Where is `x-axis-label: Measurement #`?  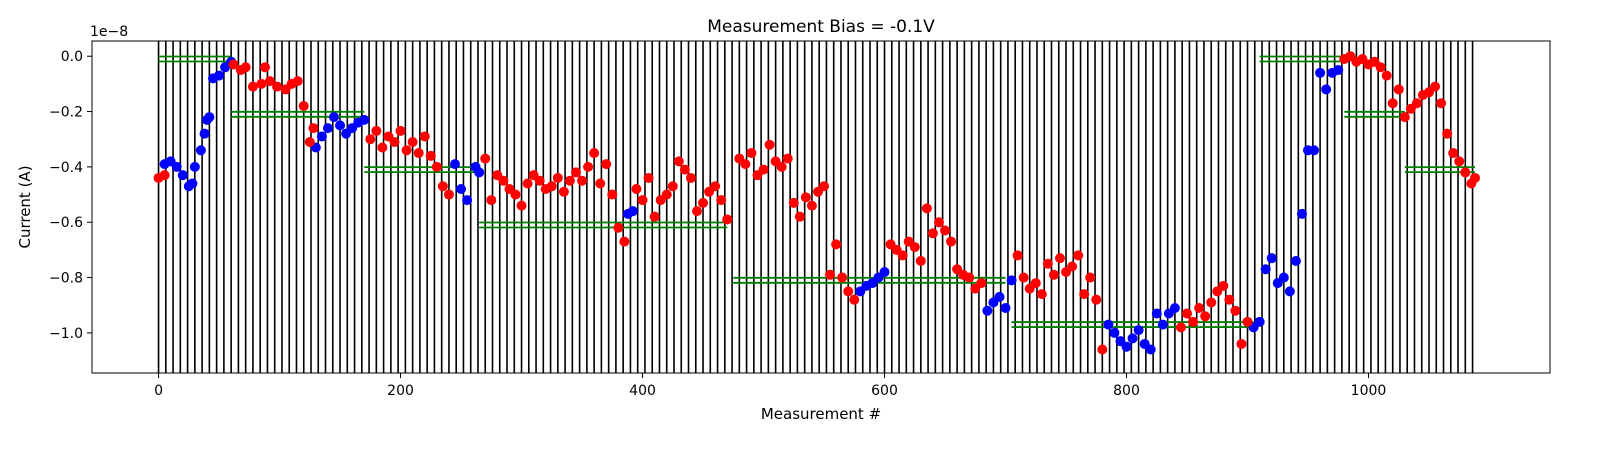 x-axis-label: Measurement # is located at coordinates (821, 414).